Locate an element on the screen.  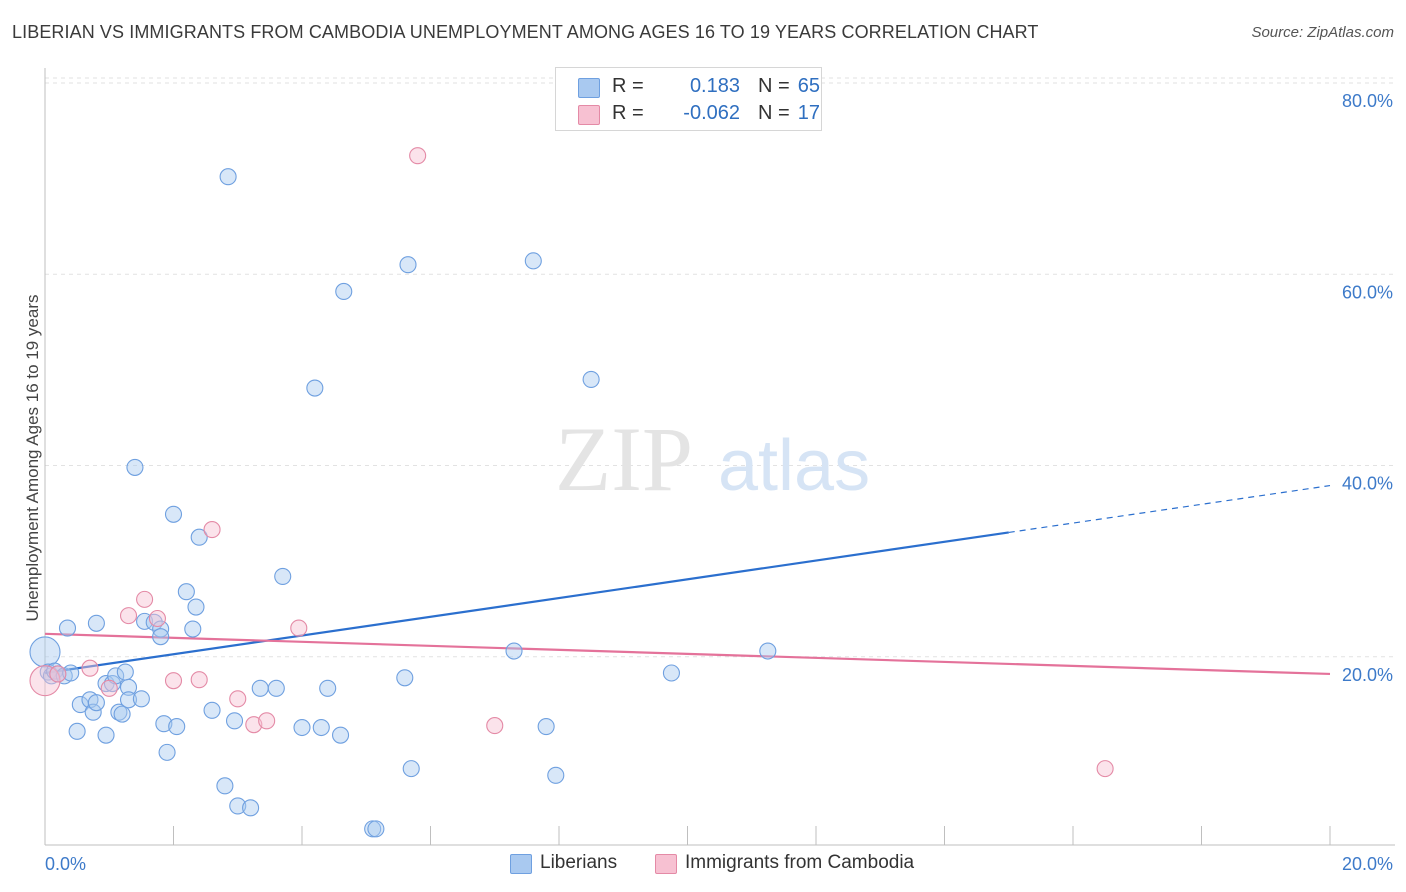
y-tick-labels: 20.0% 40.0% 60.0% 80.0% is located at coordinates (1367, 388).